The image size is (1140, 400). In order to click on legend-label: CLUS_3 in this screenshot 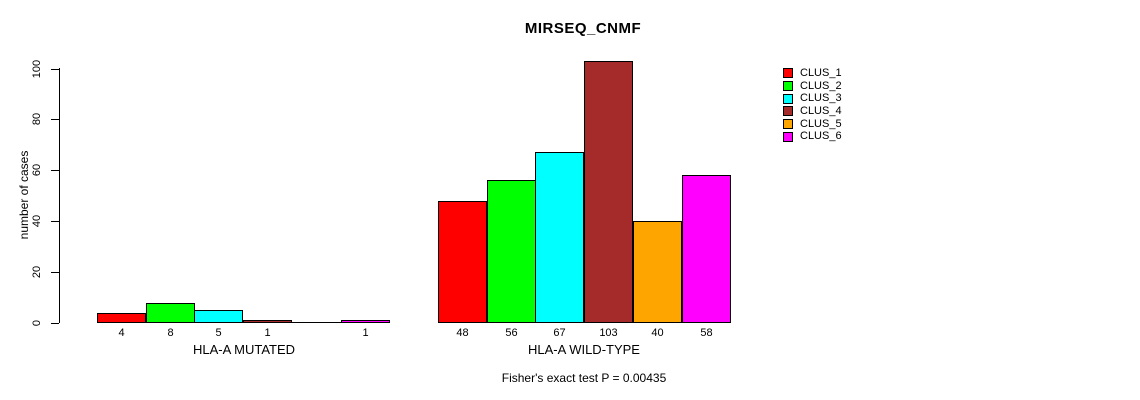, I will do `click(821, 98)`.